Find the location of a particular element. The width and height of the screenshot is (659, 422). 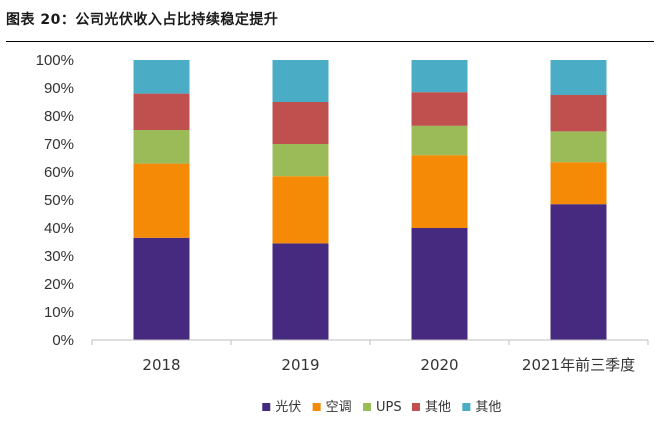

figure-title: 图表 20：公司光伏收入占比持续稳定提升 is located at coordinates (142, 20).